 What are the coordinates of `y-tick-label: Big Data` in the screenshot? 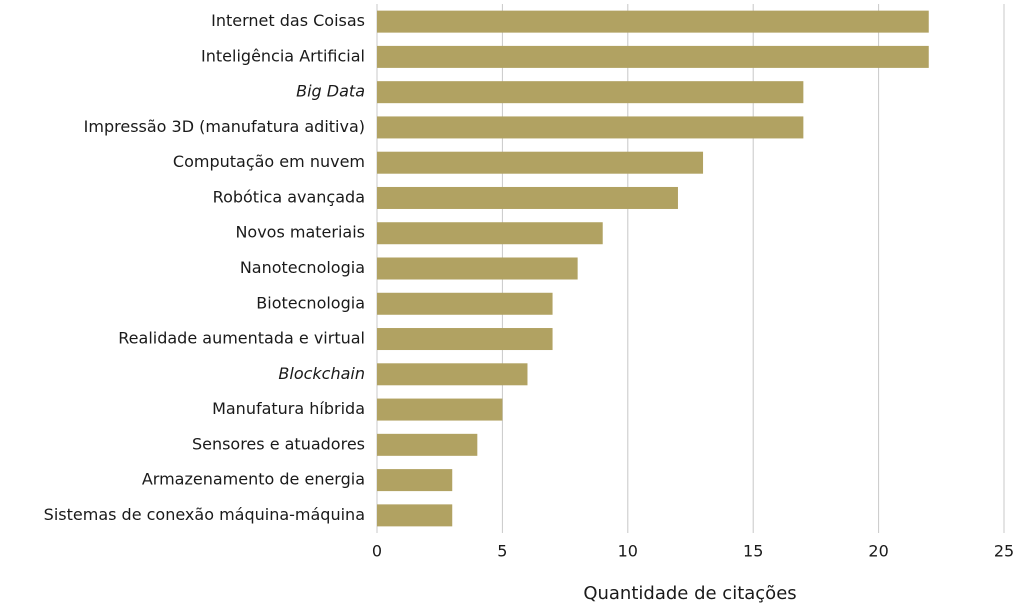 It's located at (330, 91).